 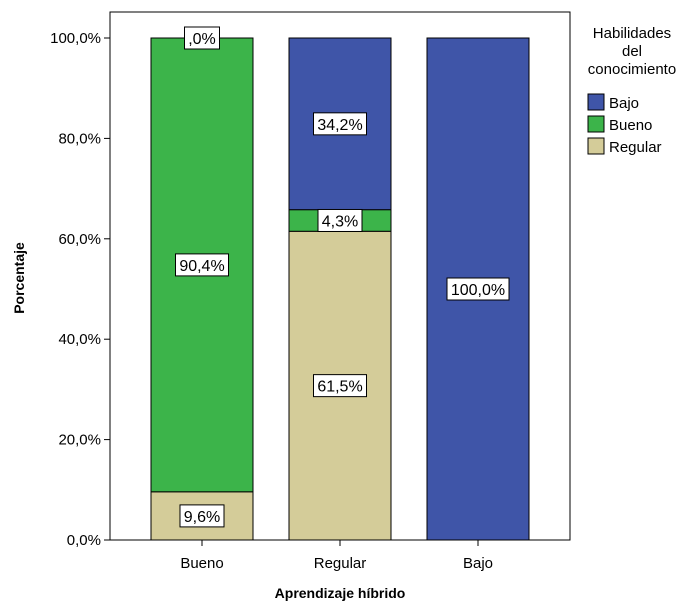 What do you see at coordinates (340, 593) in the screenshot?
I see `x-axis-title: Aprendizaje híbrido` at bounding box center [340, 593].